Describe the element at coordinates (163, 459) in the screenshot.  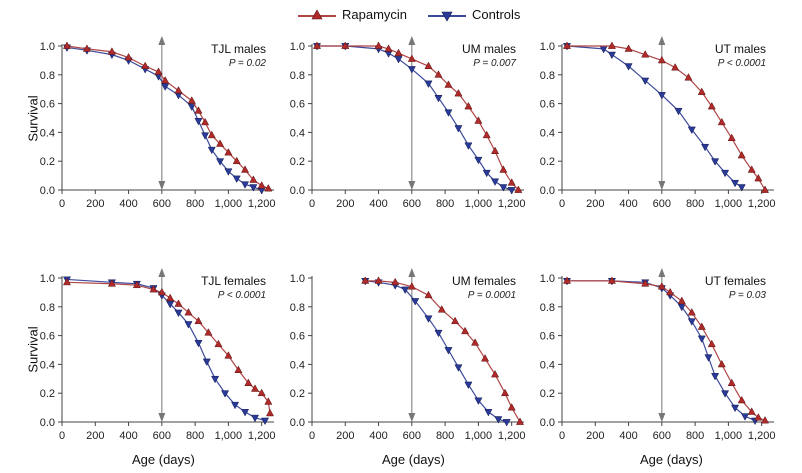
I see `x-axis-label-left: Age (days)` at that location.